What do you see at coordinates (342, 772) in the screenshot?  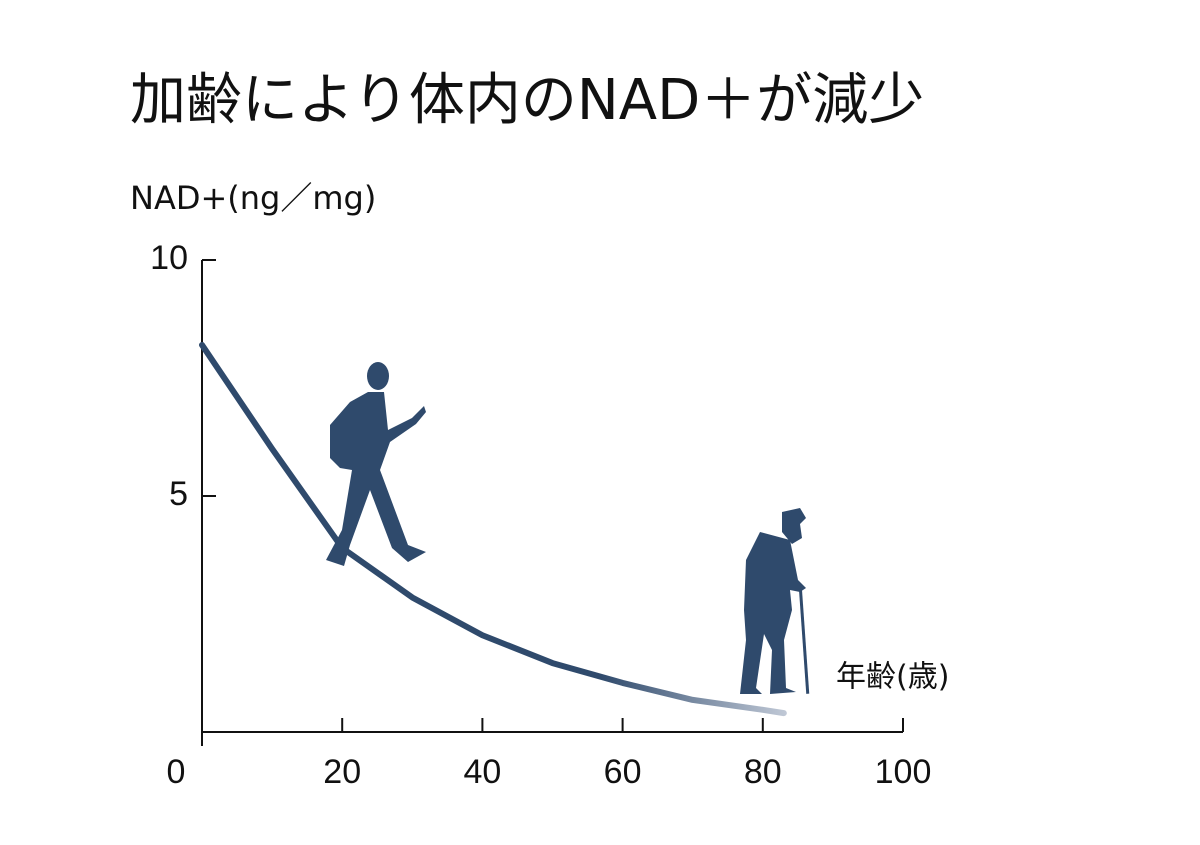 I see `x-tick-label: 20` at bounding box center [342, 772].